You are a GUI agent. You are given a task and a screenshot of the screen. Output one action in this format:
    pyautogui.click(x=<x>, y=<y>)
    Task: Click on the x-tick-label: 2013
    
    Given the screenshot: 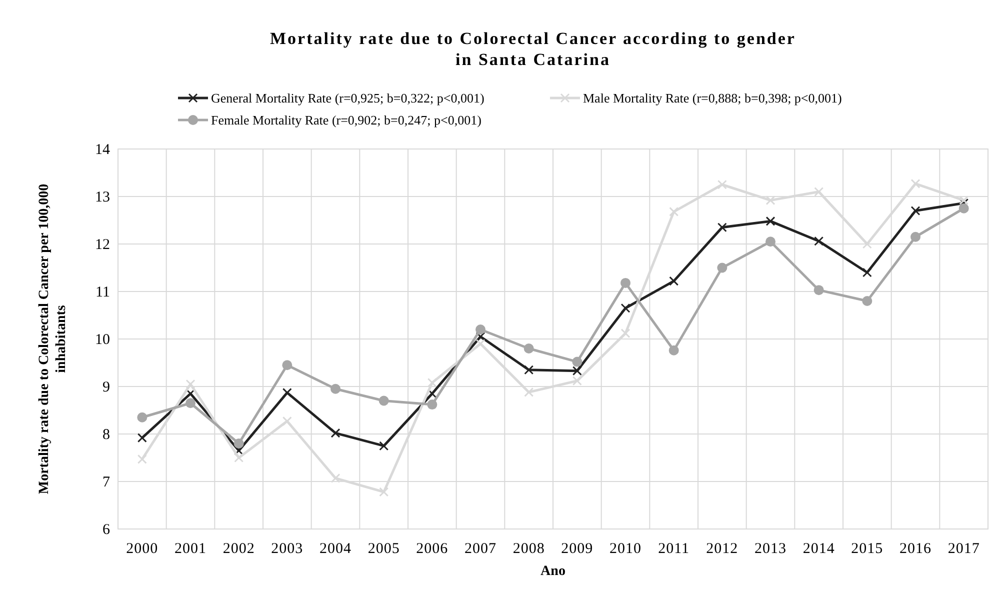 What is the action you would take?
    pyautogui.click(x=770, y=549)
    